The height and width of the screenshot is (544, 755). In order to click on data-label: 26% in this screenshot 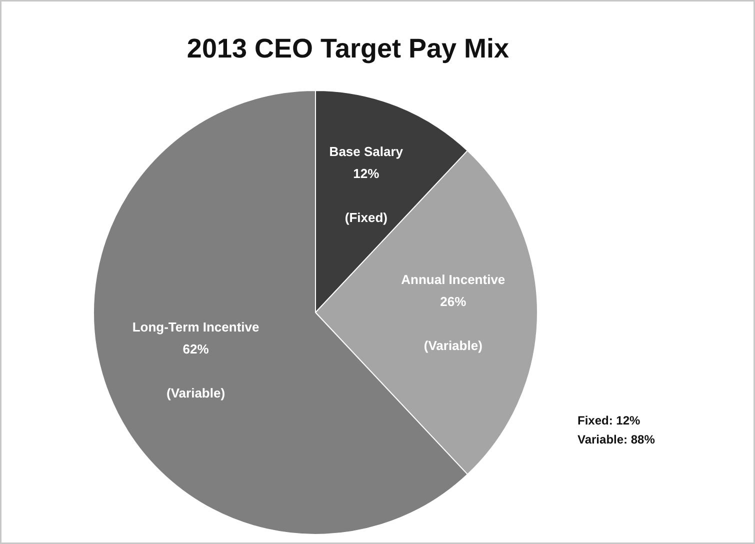, I will do `click(453, 301)`.